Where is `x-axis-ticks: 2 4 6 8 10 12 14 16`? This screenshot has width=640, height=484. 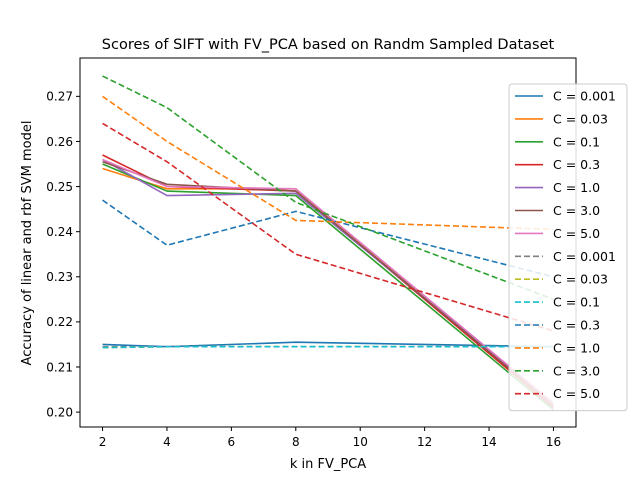
x-axis-ticks: 2 4 6 8 10 12 14 16 is located at coordinates (330, 438).